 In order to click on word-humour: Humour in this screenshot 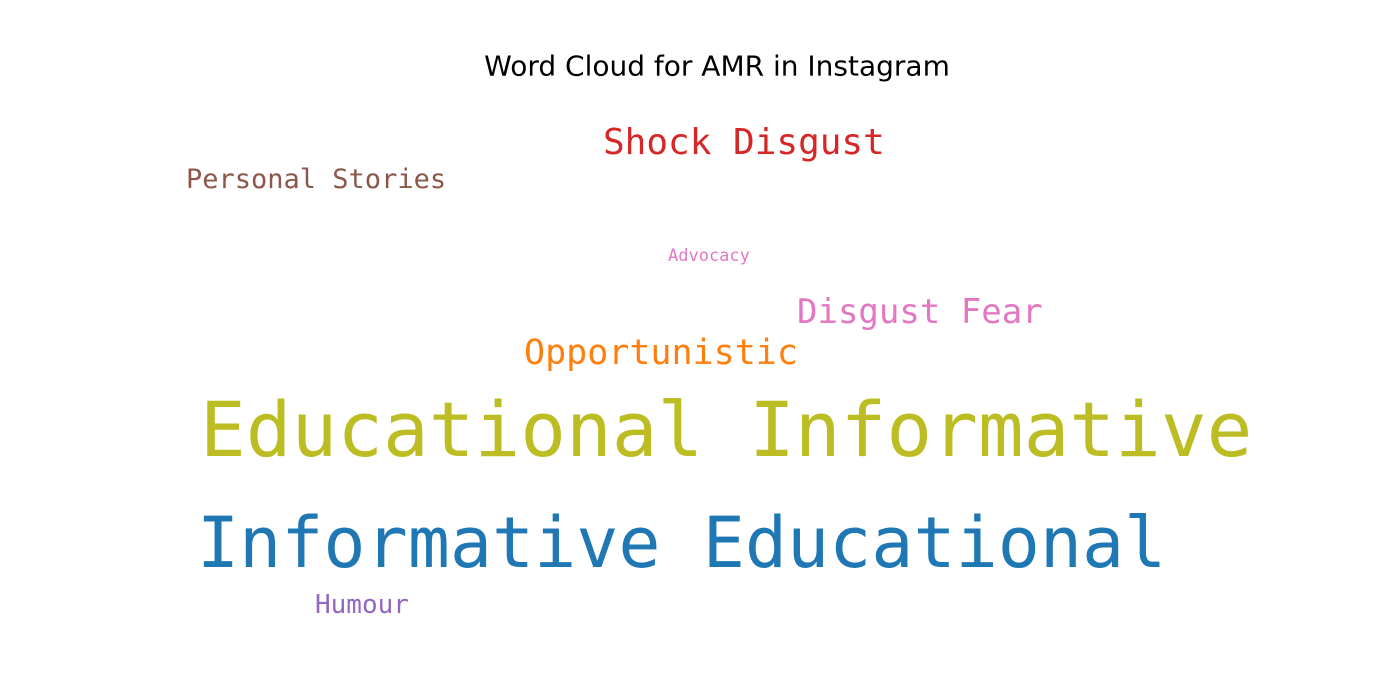, I will do `click(362, 605)`.